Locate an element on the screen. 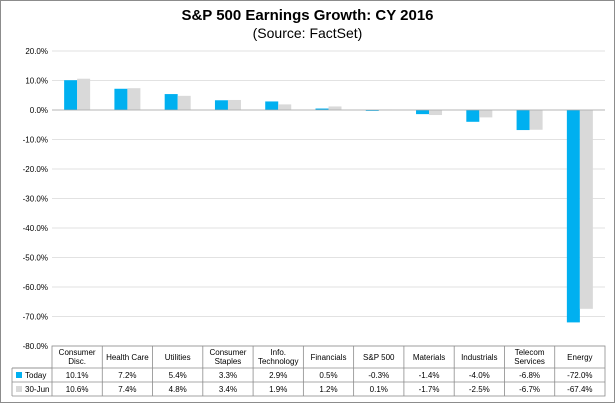 The image size is (615, 403). data-label: 3.3% is located at coordinates (228, 375).